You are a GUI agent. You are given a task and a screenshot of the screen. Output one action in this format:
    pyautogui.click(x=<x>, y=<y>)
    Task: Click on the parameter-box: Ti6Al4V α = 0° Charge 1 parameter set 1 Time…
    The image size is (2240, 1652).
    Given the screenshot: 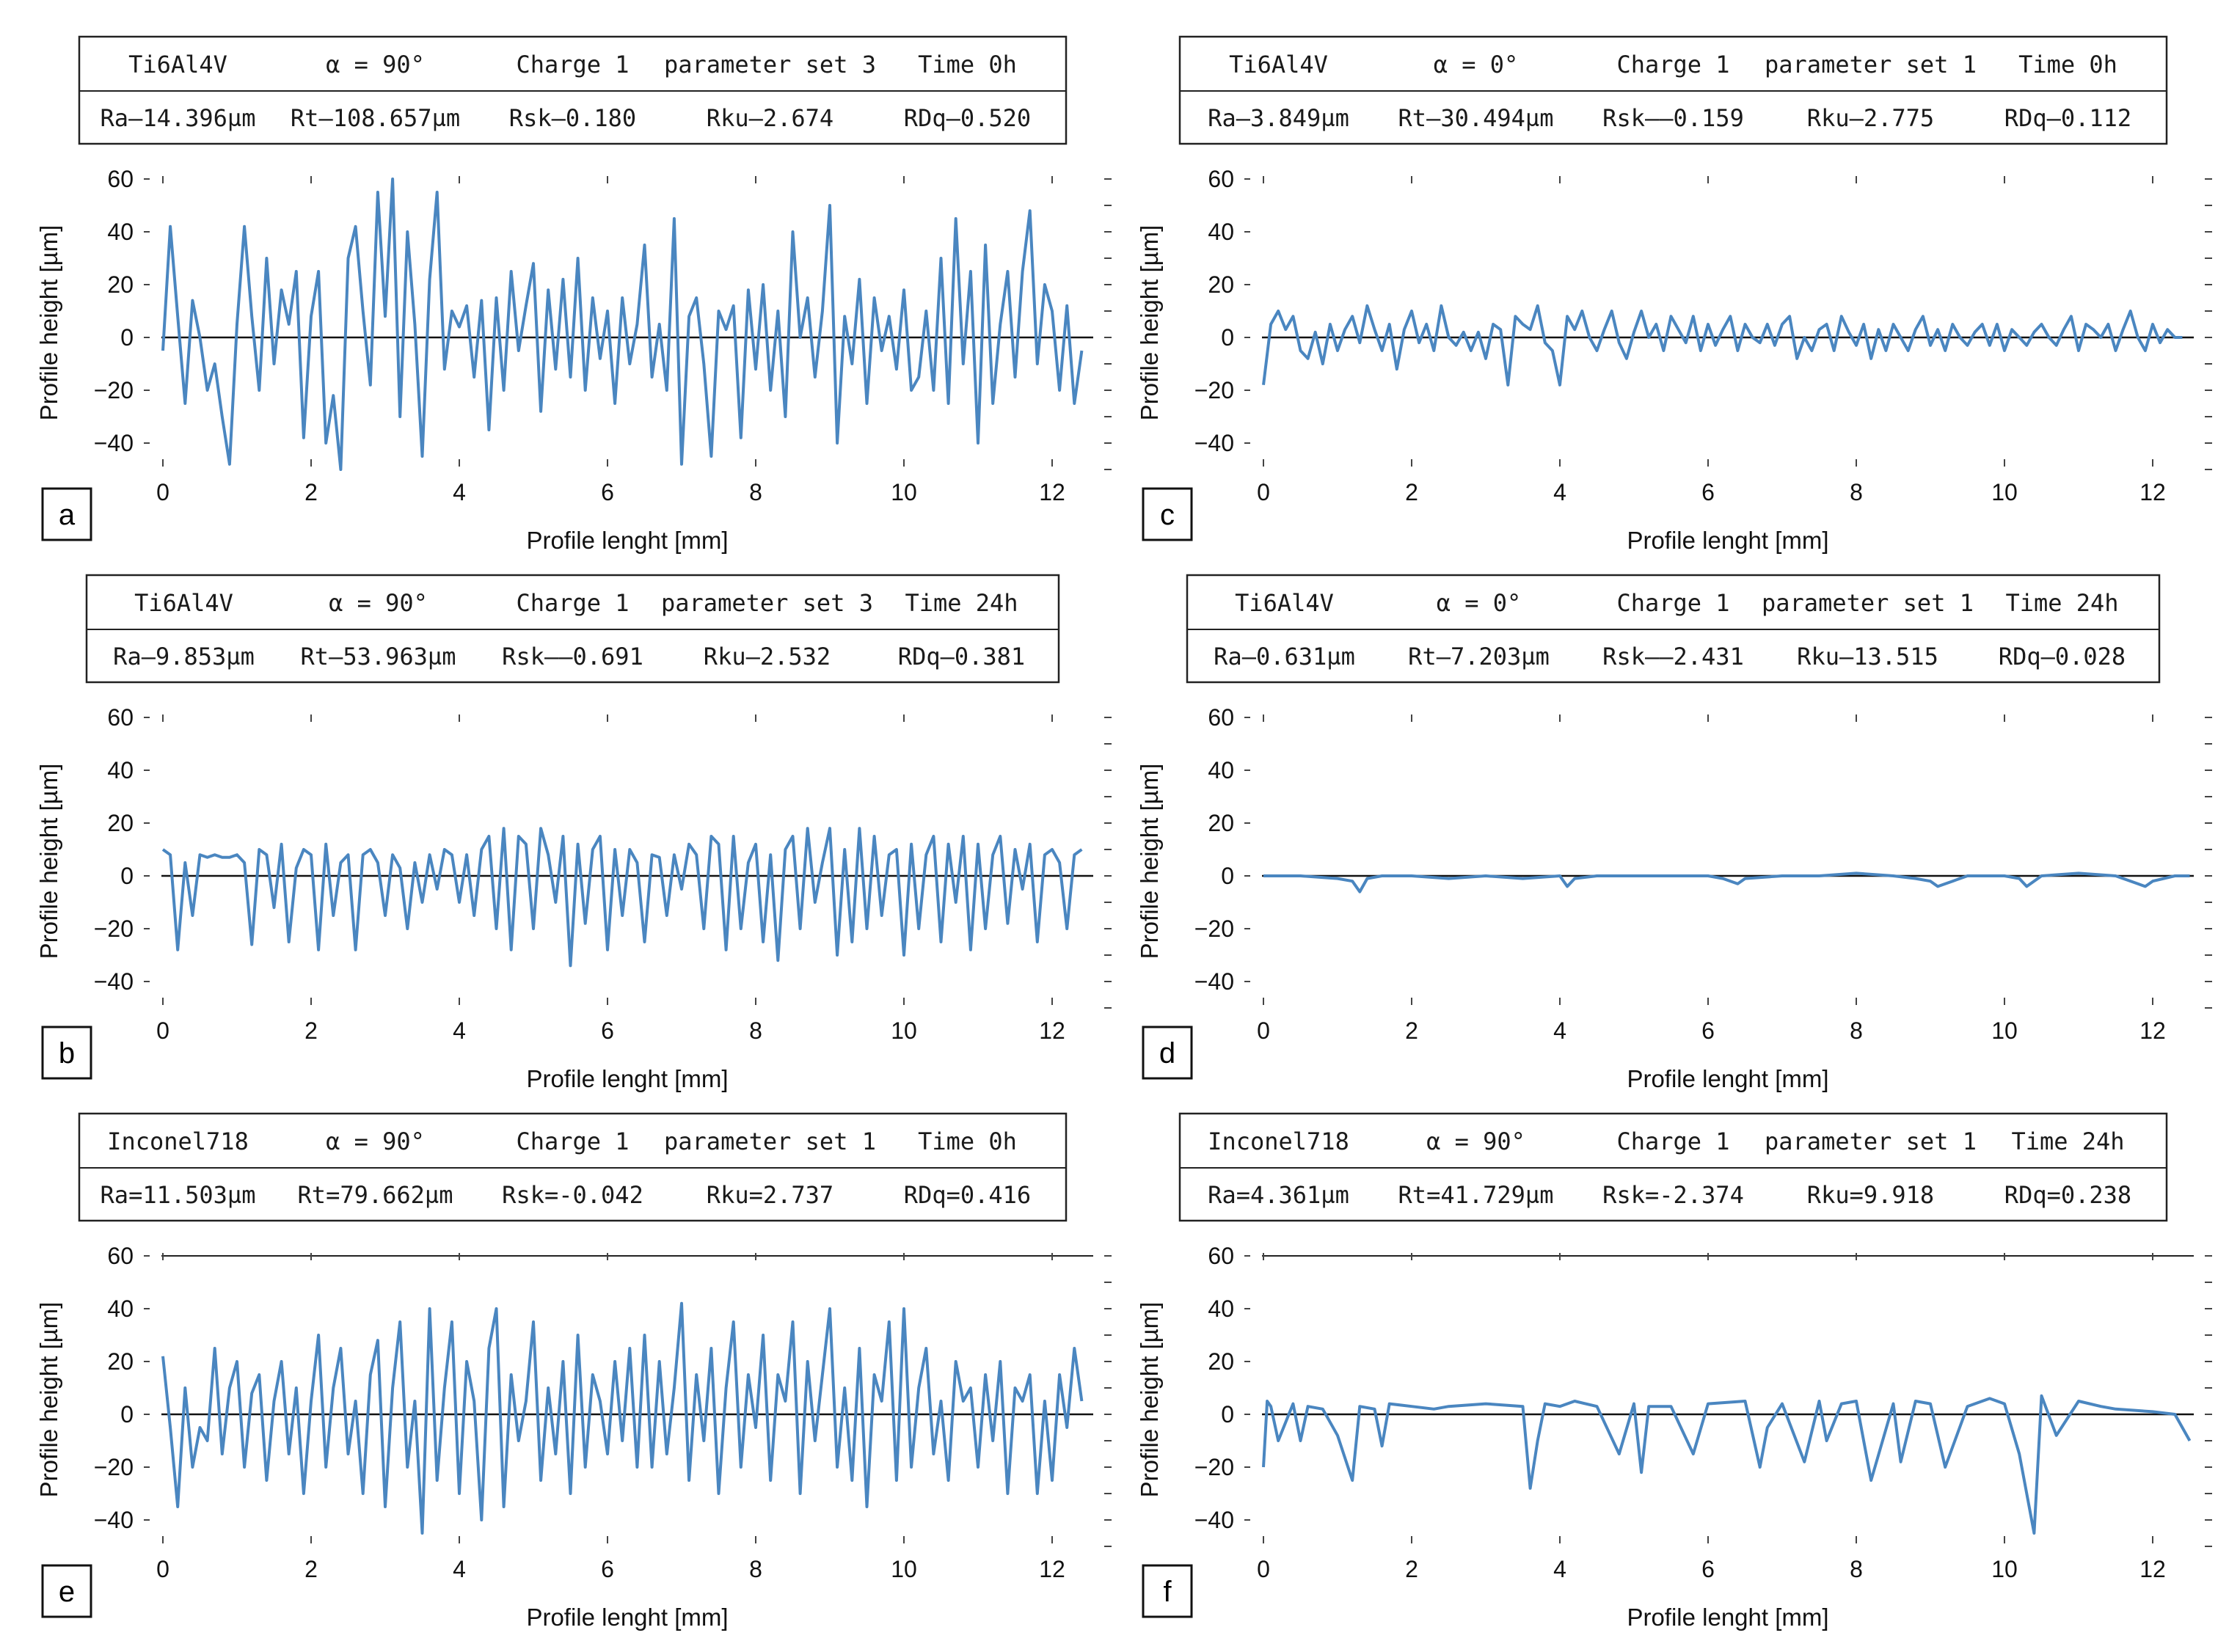 What is the action you would take?
    pyautogui.click(x=1673, y=629)
    